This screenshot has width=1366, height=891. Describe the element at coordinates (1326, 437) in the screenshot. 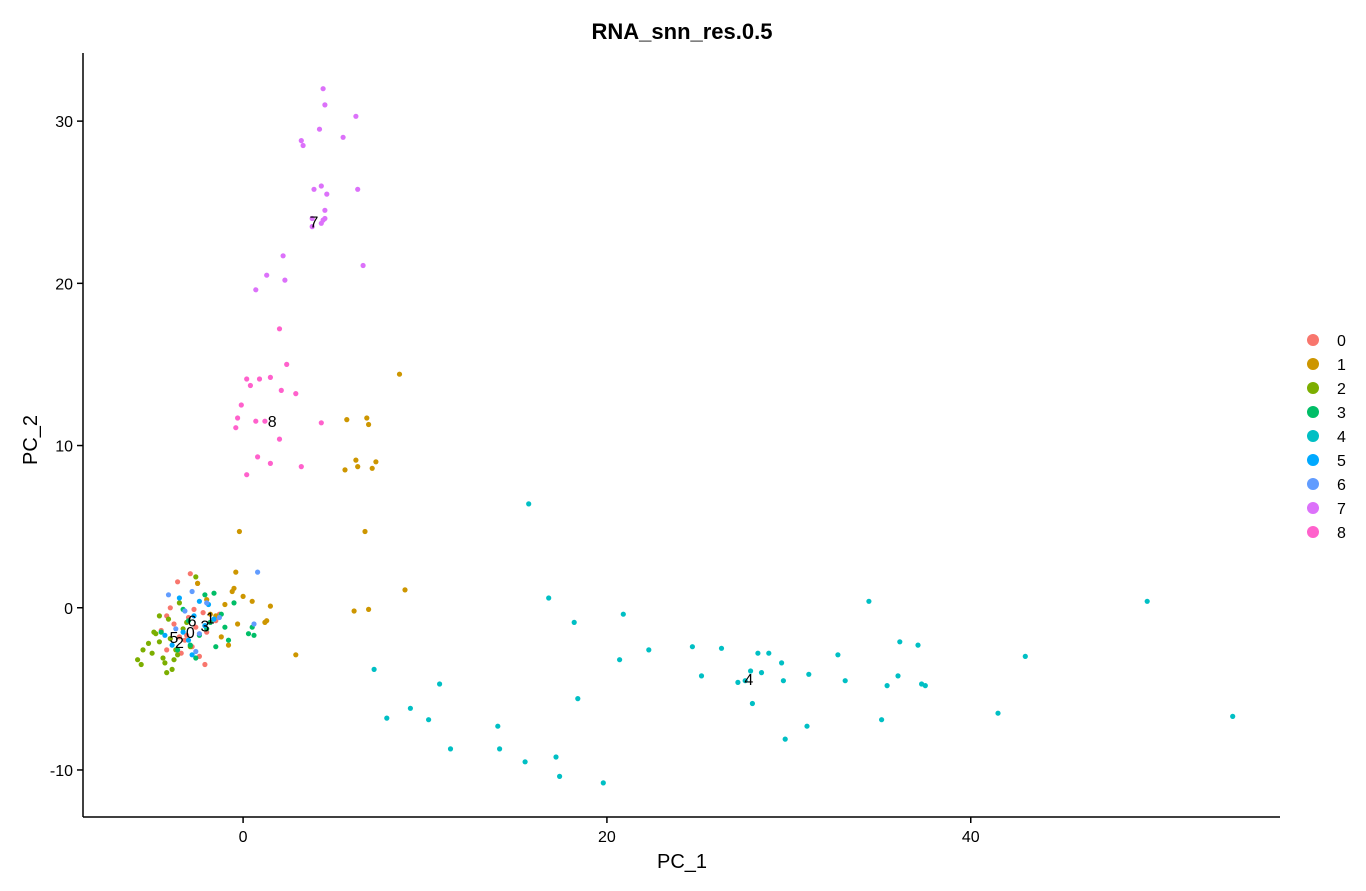

I see `legend: 0 1 2 3 4 5 6 7 8` at that location.